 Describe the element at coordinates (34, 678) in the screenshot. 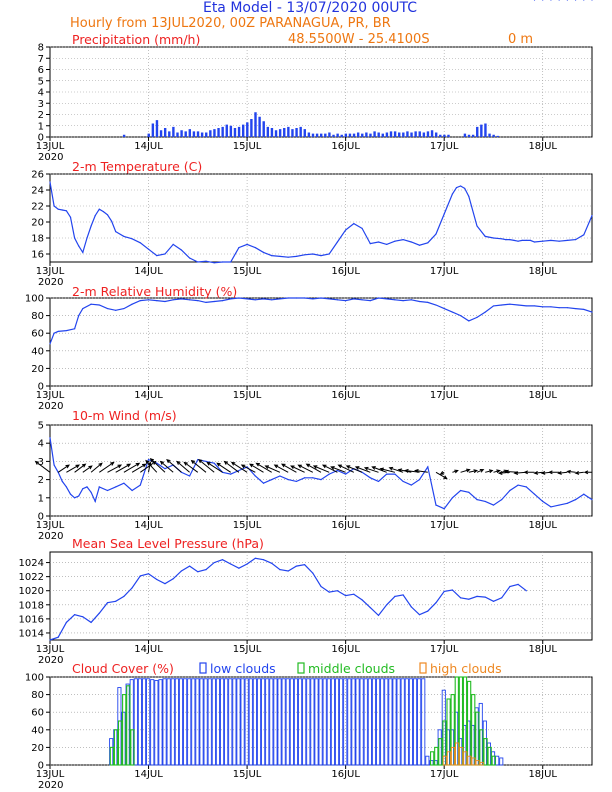

I see `y-tick-label: 100` at that location.